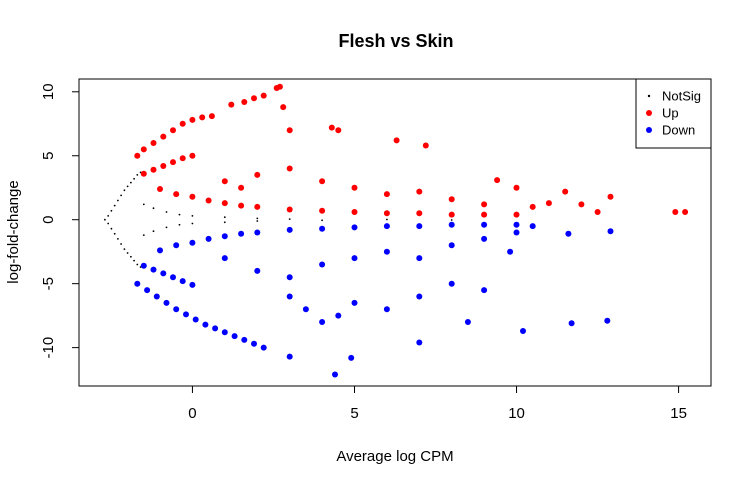 Image resolution: width=752 pixels, height=485 pixels. What do you see at coordinates (678, 413) in the screenshot?
I see `x-tick-label-3: 15` at bounding box center [678, 413].